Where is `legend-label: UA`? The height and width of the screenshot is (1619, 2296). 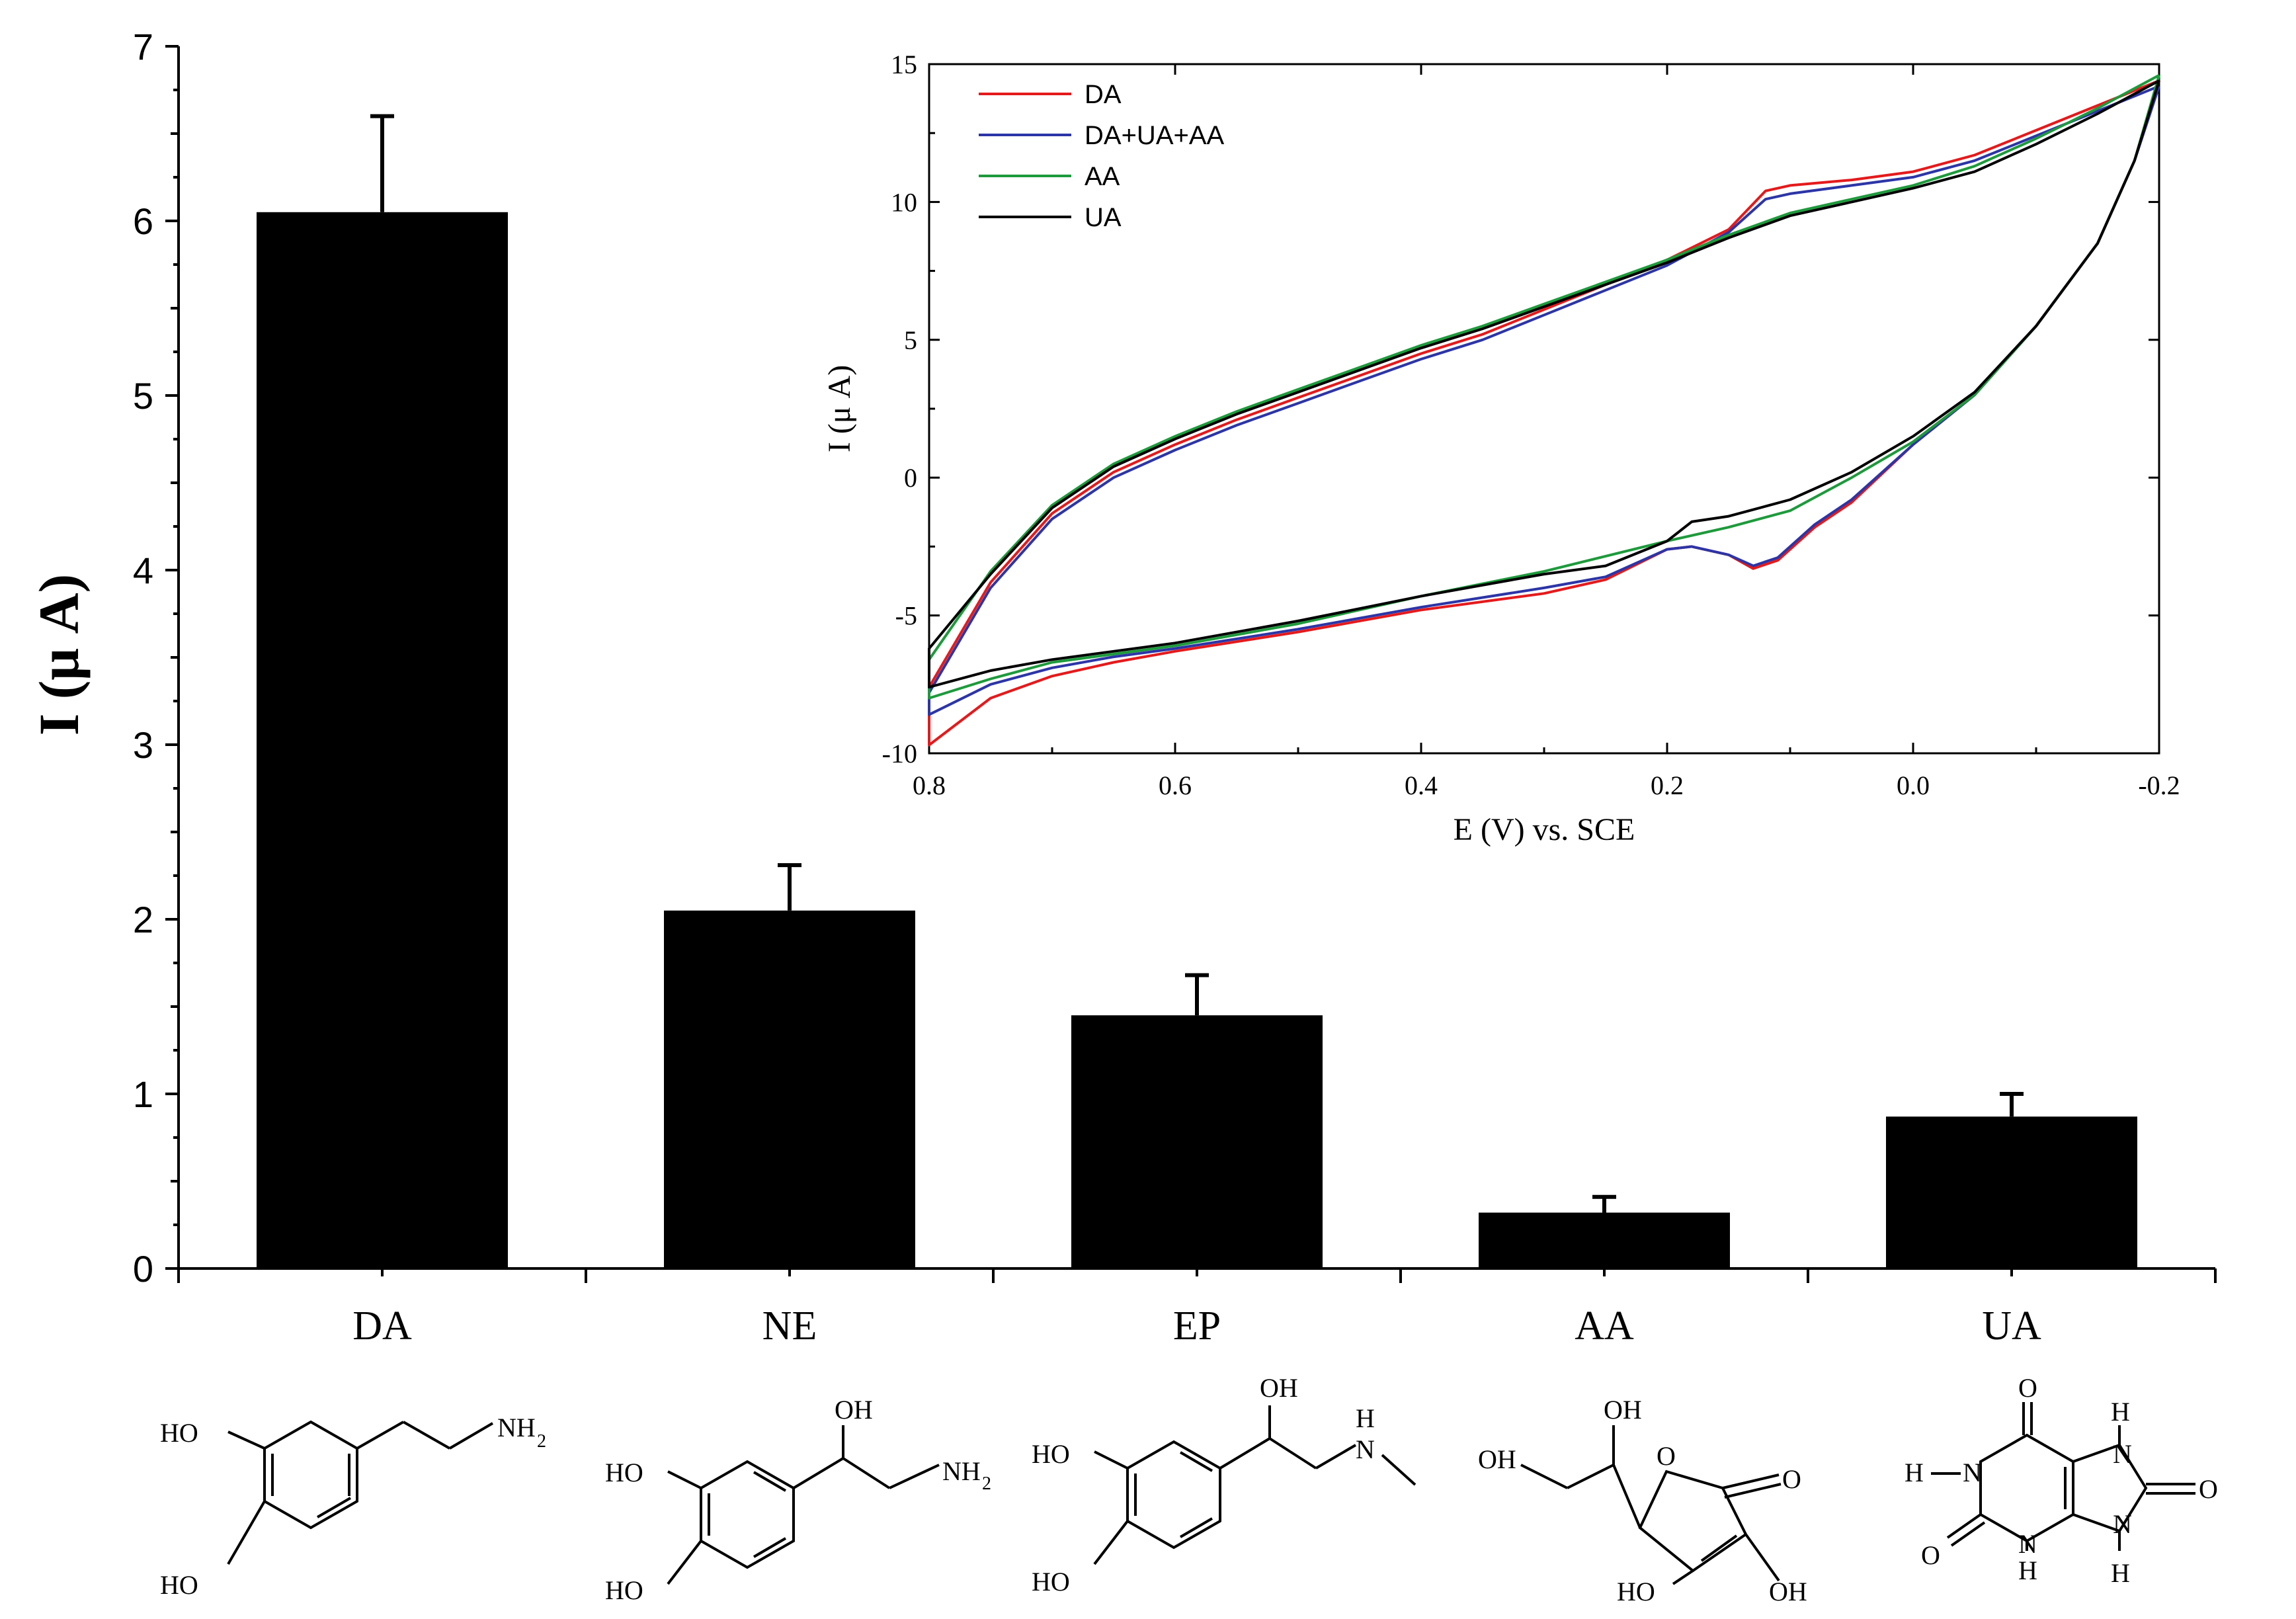
legend-label: UA is located at coordinates (1103, 217).